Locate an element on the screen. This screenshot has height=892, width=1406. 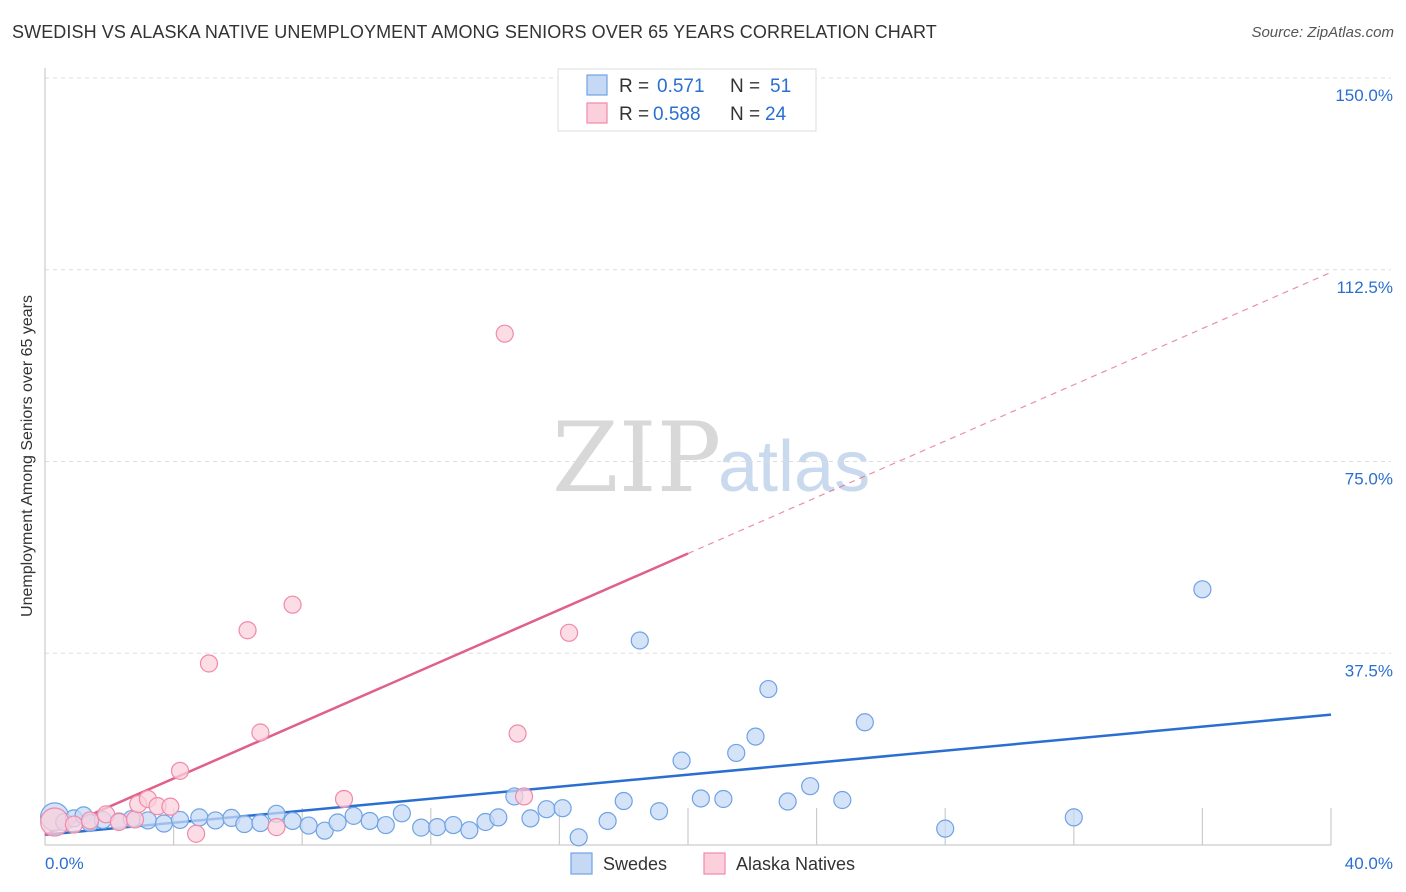
legend-swatch-swedes is located at coordinates (597, 85).